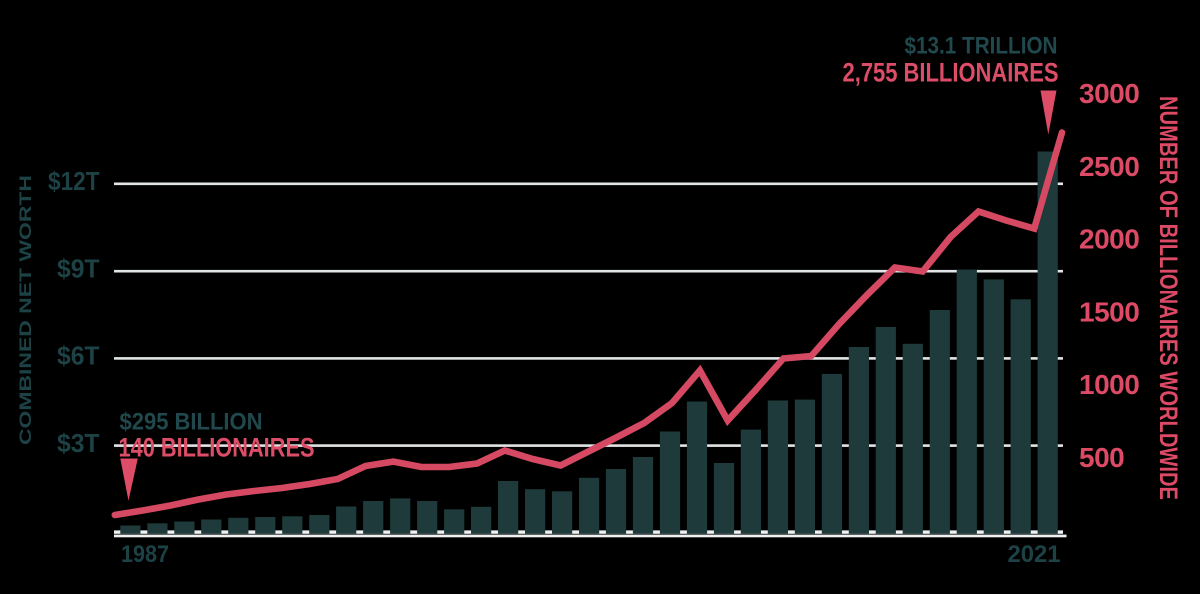 This screenshot has height=594, width=1200. I want to click on svg-text: 2000, so click(1109, 239).